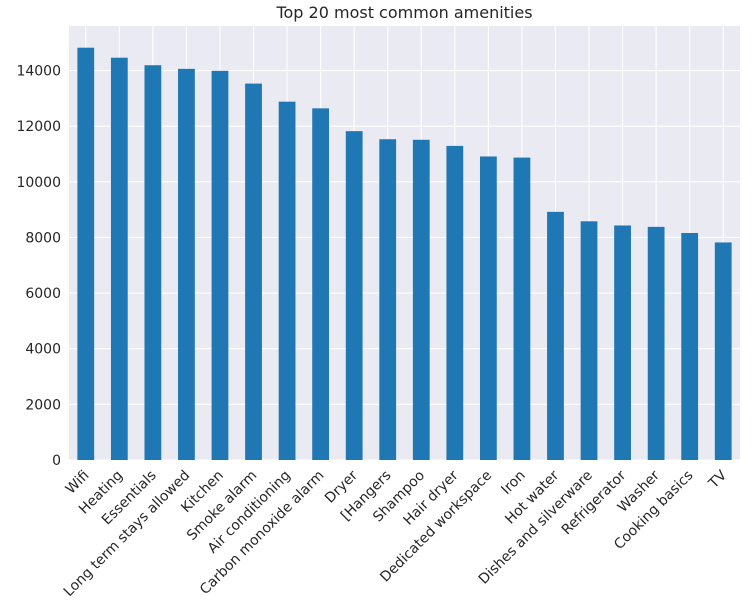  Describe the element at coordinates (43, 294) in the screenshot. I see `y-tick-label: 6000` at that location.